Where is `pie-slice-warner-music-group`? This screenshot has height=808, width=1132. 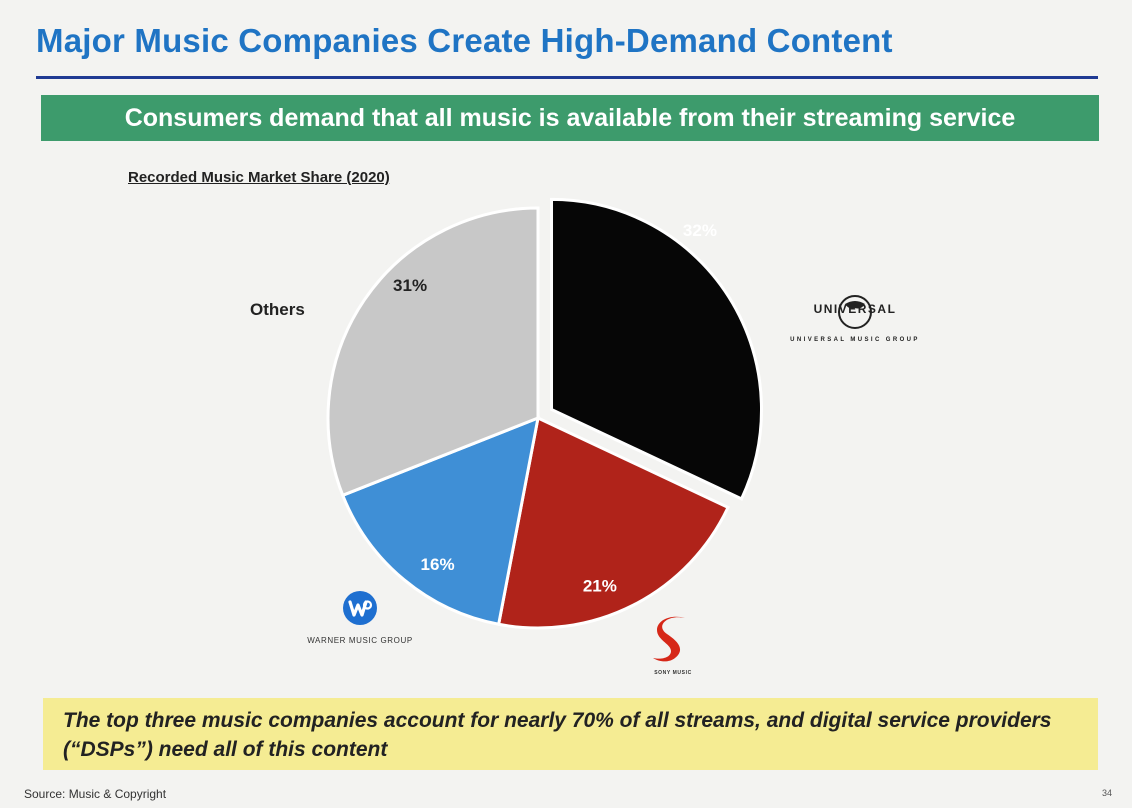
pie-slice-warner-music-group is located at coordinates (440, 521).